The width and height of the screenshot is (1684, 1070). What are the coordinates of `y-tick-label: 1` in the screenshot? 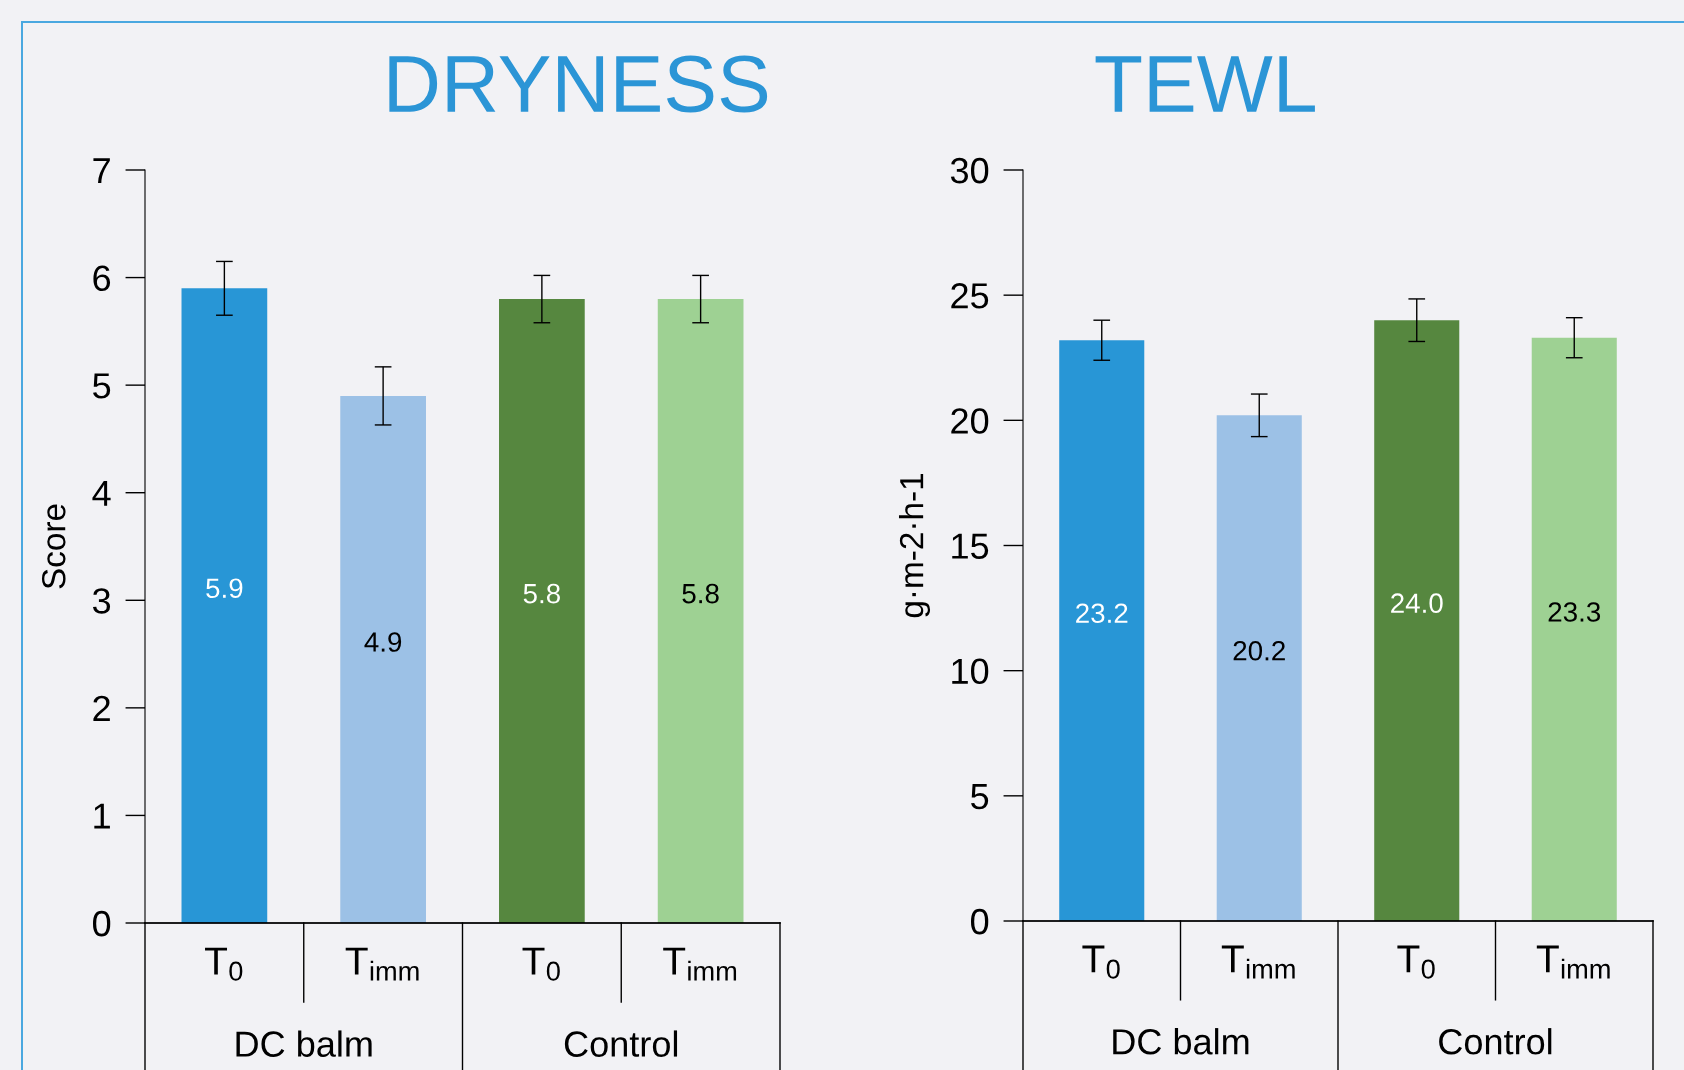 It's located at (102, 816).